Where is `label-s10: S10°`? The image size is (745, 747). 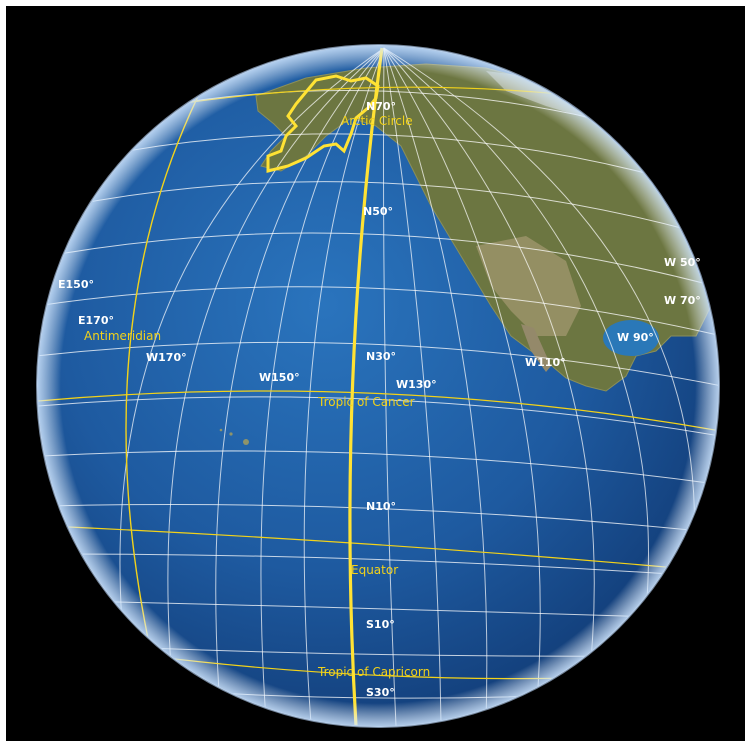 label-s10: S10° is located at coordinates (380, 624).